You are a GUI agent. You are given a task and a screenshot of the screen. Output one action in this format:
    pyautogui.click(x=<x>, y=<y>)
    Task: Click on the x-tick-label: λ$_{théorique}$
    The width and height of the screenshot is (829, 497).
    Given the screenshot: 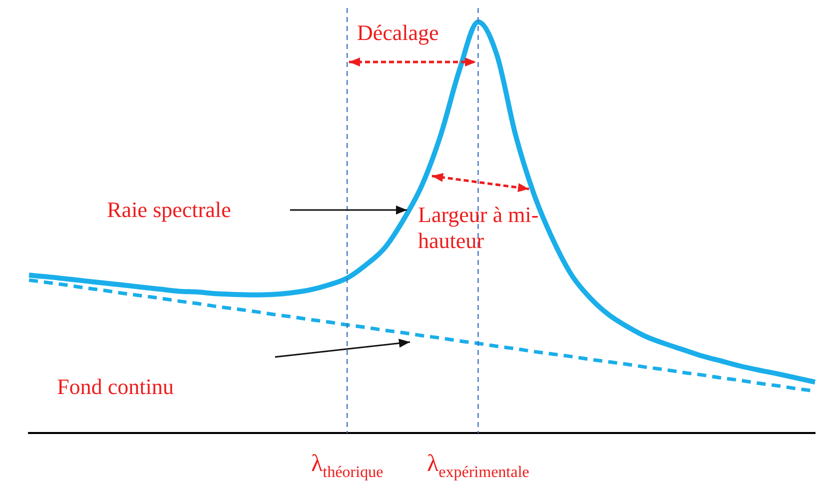 What is the action you would take?
    pyautogui.click(x=347, y=466)
    